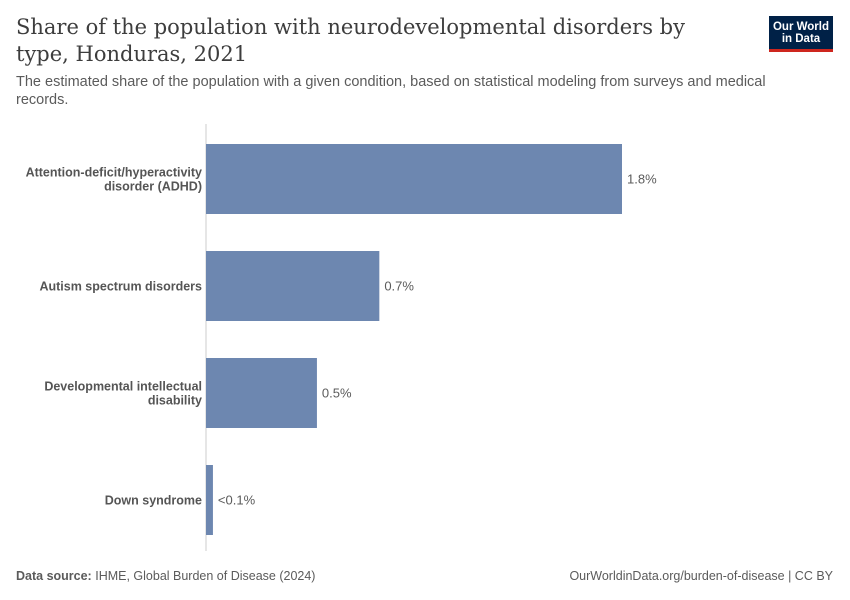 This screenshot has height=600, width=850. I want to click on source-text: IHME, Global Burden of Disease (2024), so click(205, 576).